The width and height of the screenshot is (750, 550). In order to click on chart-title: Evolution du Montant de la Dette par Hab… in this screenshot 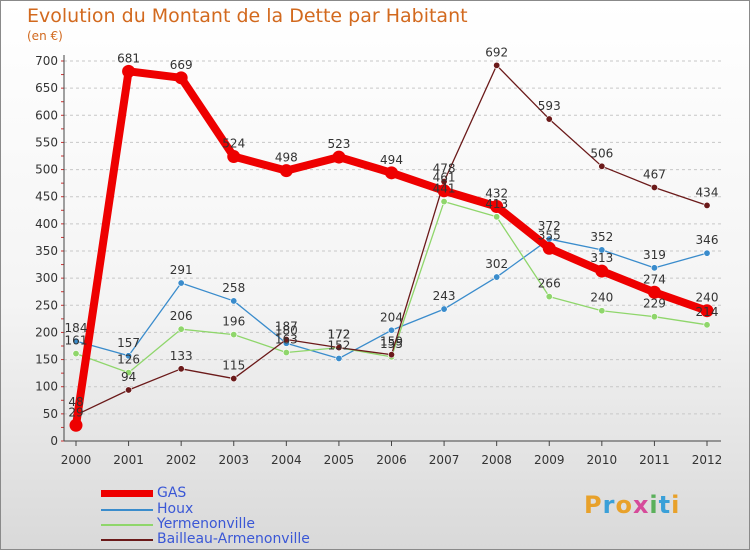, I will do `click(247, 16)`.